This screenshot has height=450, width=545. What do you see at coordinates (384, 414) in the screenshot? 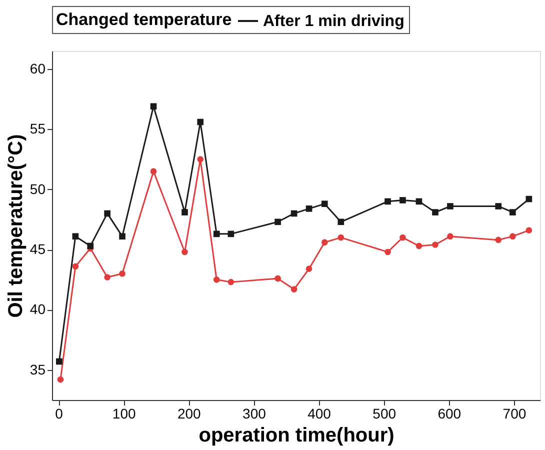
I see `x-tick-label: 500` at bounding box center [384, 414].